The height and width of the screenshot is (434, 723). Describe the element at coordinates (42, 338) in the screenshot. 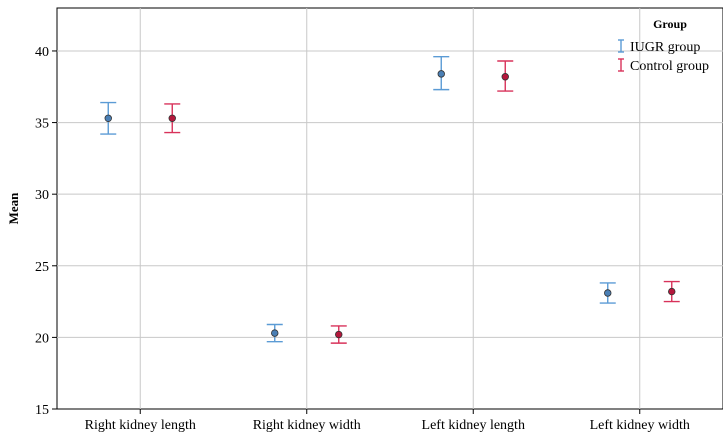

I see `y-tick-label-20: 20` at that location.